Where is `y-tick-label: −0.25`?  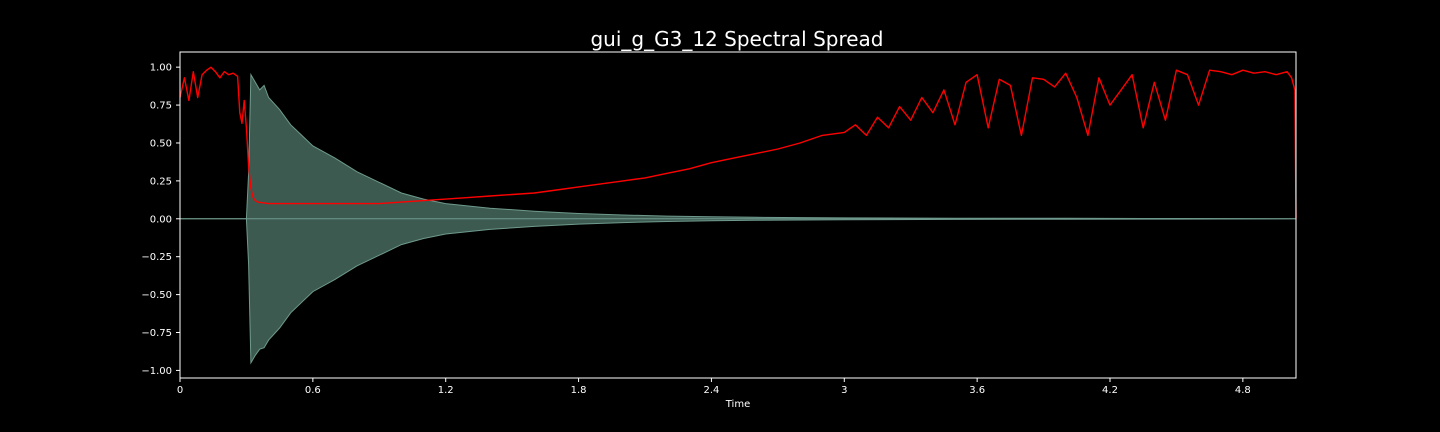
y-tick-label: −0.25 is located at coordinates (156, 257).